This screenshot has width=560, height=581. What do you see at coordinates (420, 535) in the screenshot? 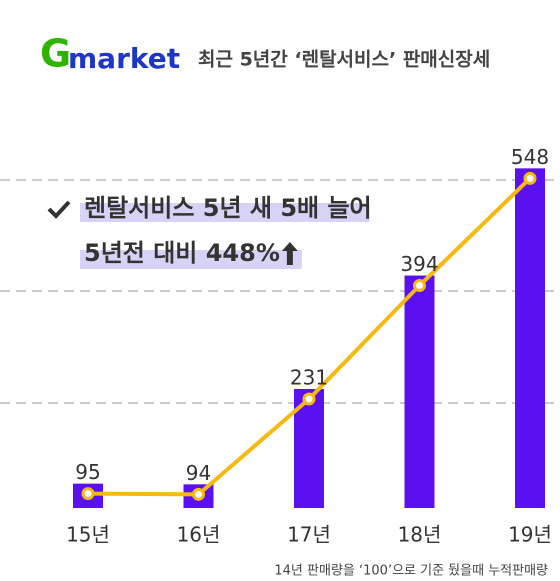
I see `x-tick-label: 18년` at bounding box center [420, 535].